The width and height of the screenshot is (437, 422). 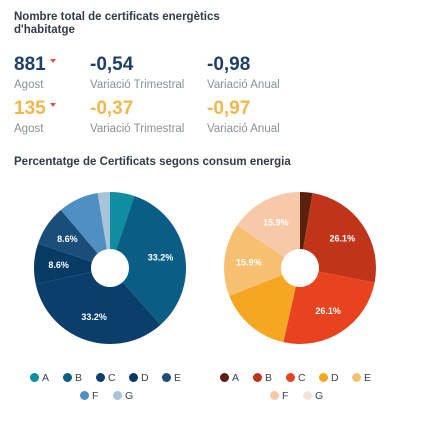 I want to click on metric-quarterly-value: -0,54, so click(x=112, y=64).